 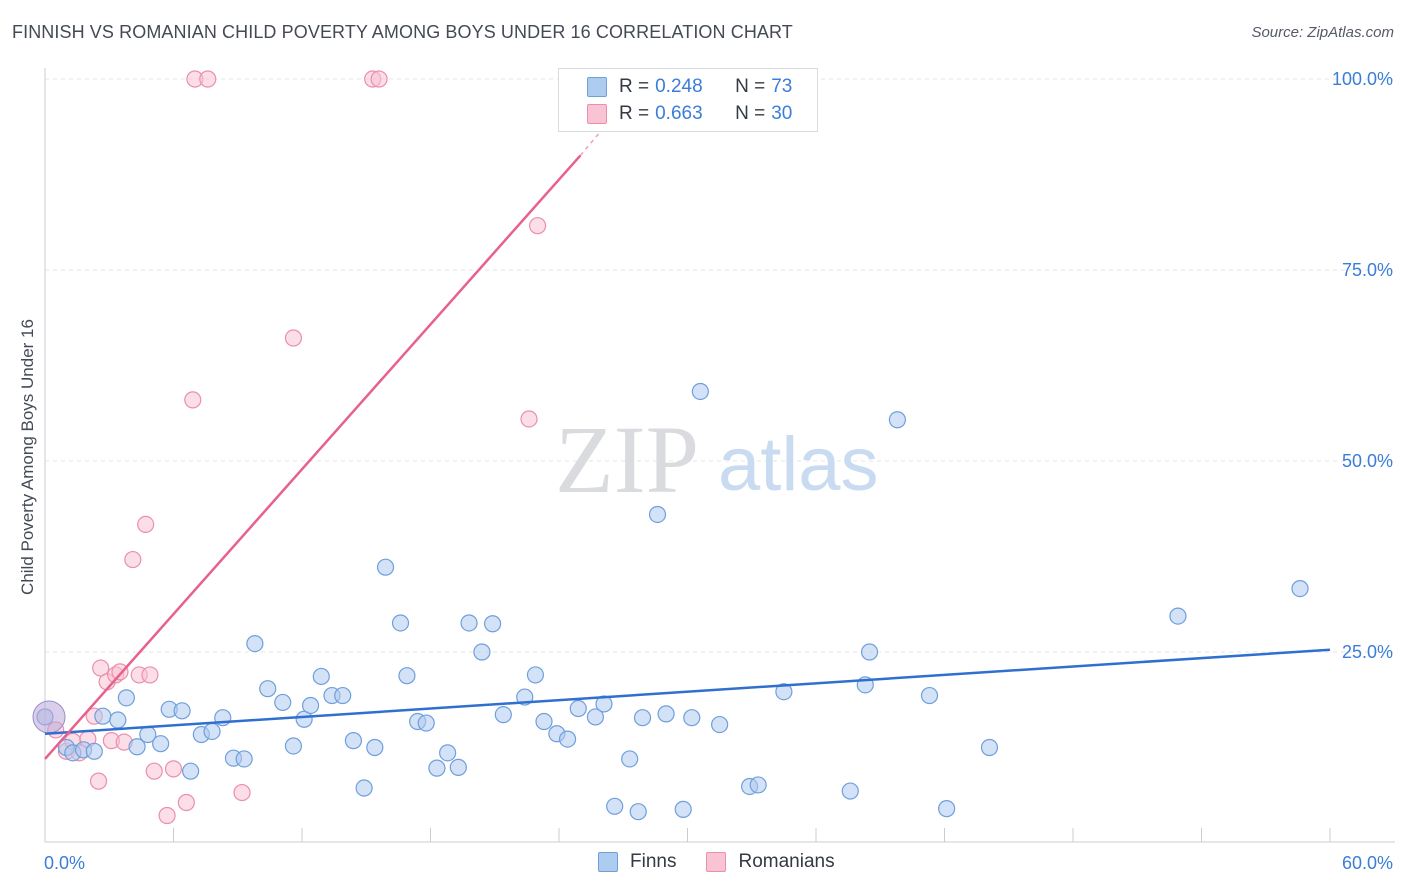 I want to click on legend-row-romanians: R = 0.663 N = 30, so click(x=675, y=114).